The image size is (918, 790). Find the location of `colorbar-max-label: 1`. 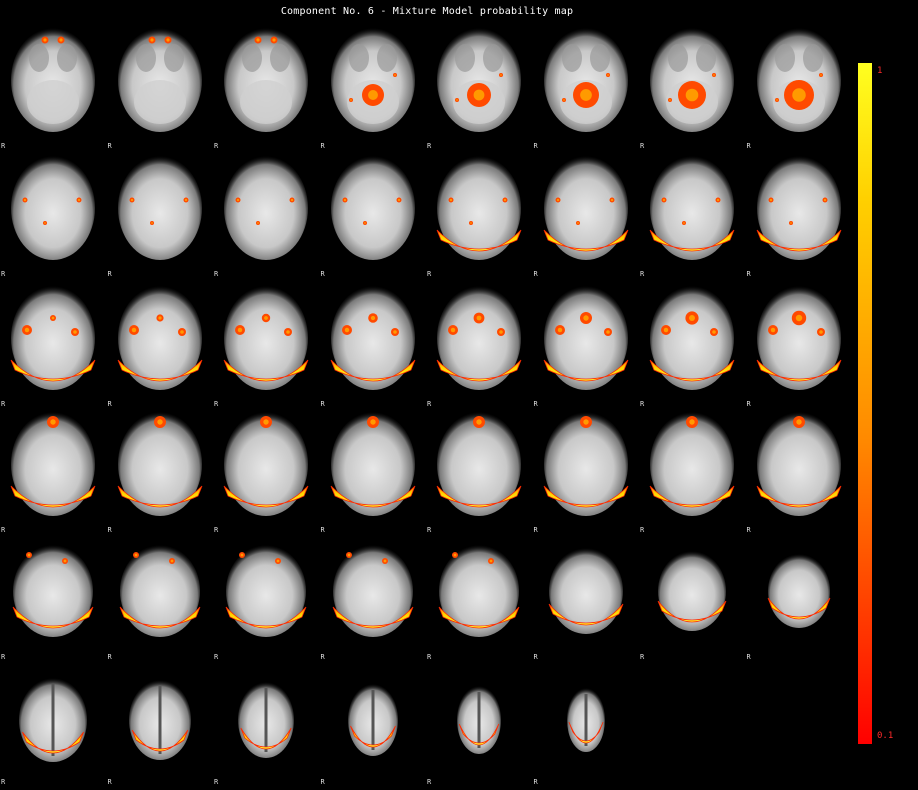

colorbar-max-label: 1 is located at coordinates (880, 71).